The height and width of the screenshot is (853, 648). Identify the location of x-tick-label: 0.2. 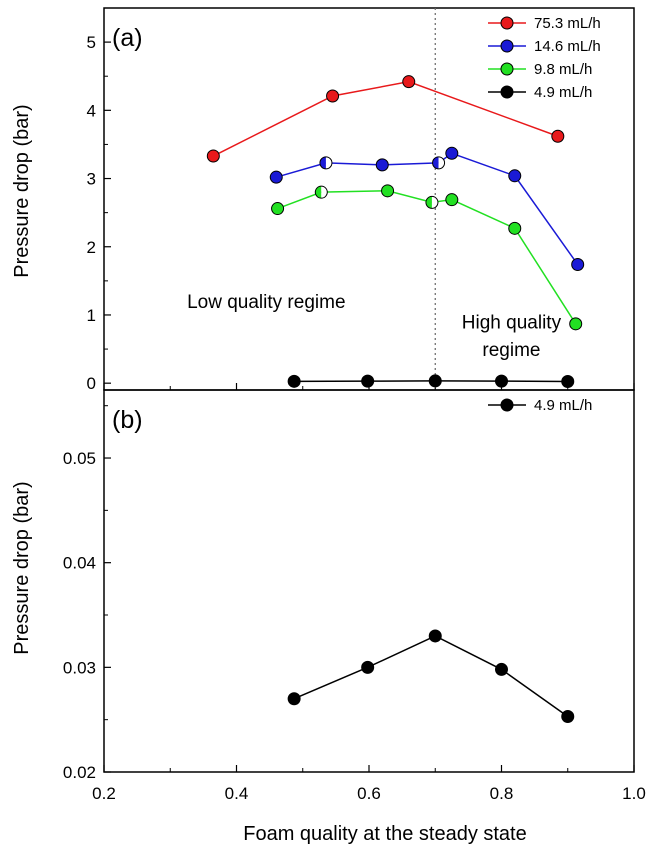
(104, 793).